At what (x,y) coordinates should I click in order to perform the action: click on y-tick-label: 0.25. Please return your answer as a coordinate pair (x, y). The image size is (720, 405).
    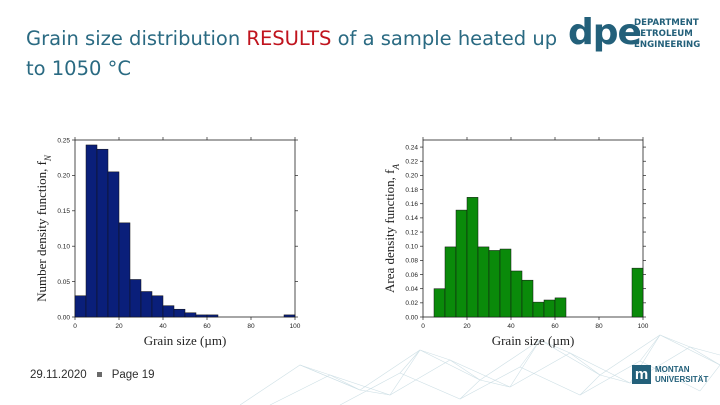
    Looking at the image, I should click on (63, 140).